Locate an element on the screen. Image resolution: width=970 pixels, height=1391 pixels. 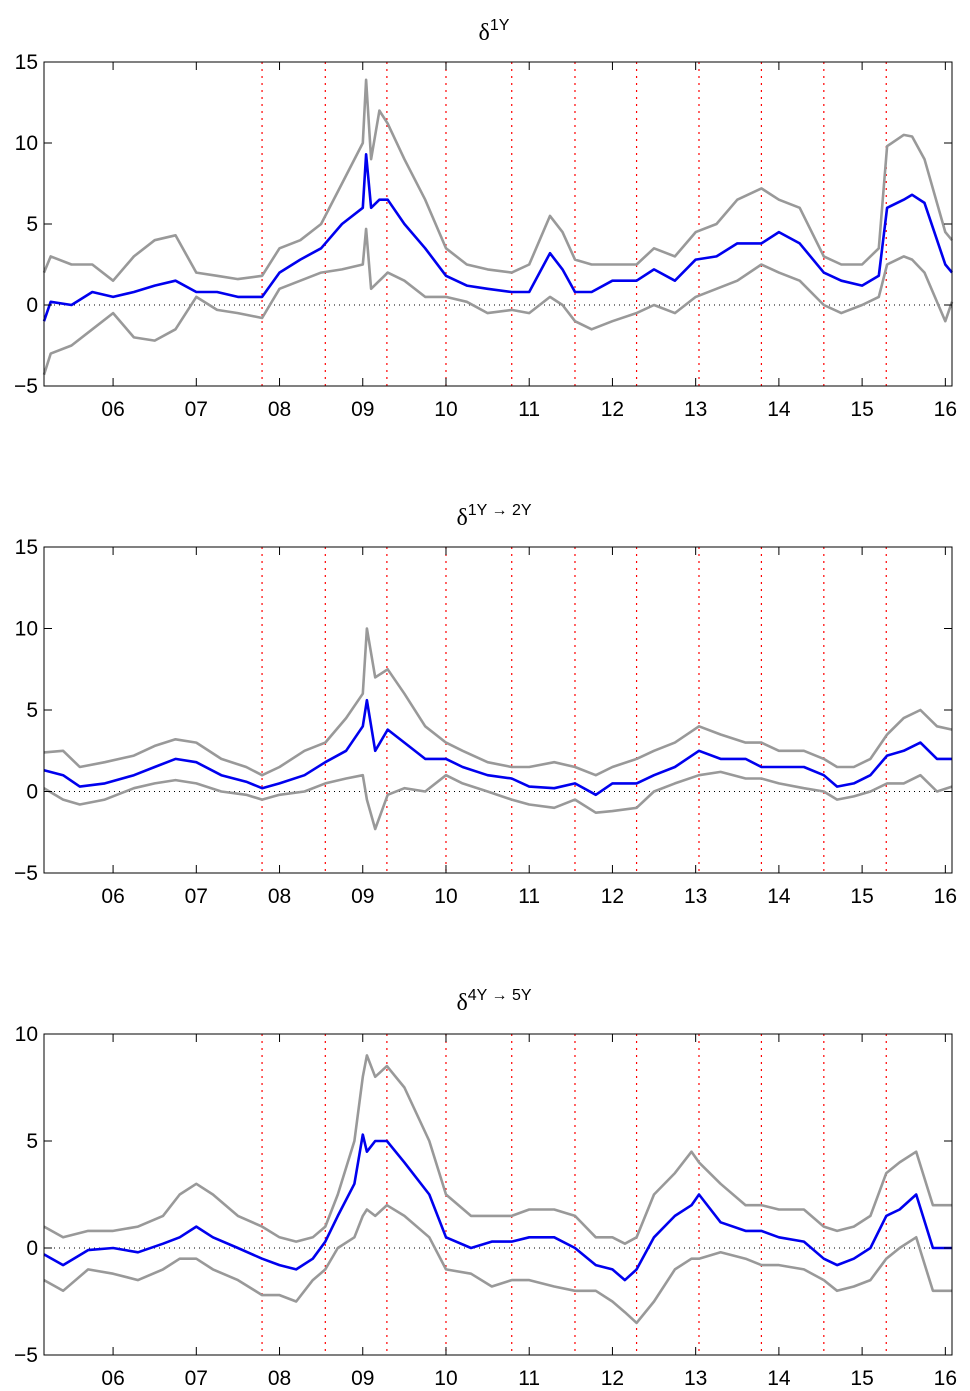
chart-title: δ1Y is located at coordinates (494, 31).